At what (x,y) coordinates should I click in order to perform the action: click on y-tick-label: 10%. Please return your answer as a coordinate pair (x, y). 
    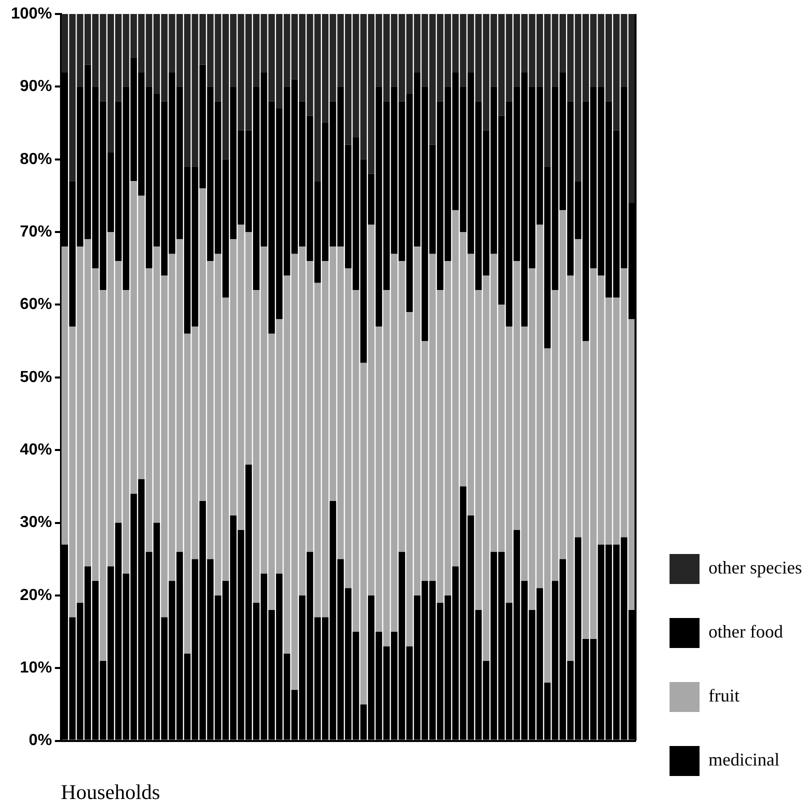
    Looking at the image, I should click on (36, 668).